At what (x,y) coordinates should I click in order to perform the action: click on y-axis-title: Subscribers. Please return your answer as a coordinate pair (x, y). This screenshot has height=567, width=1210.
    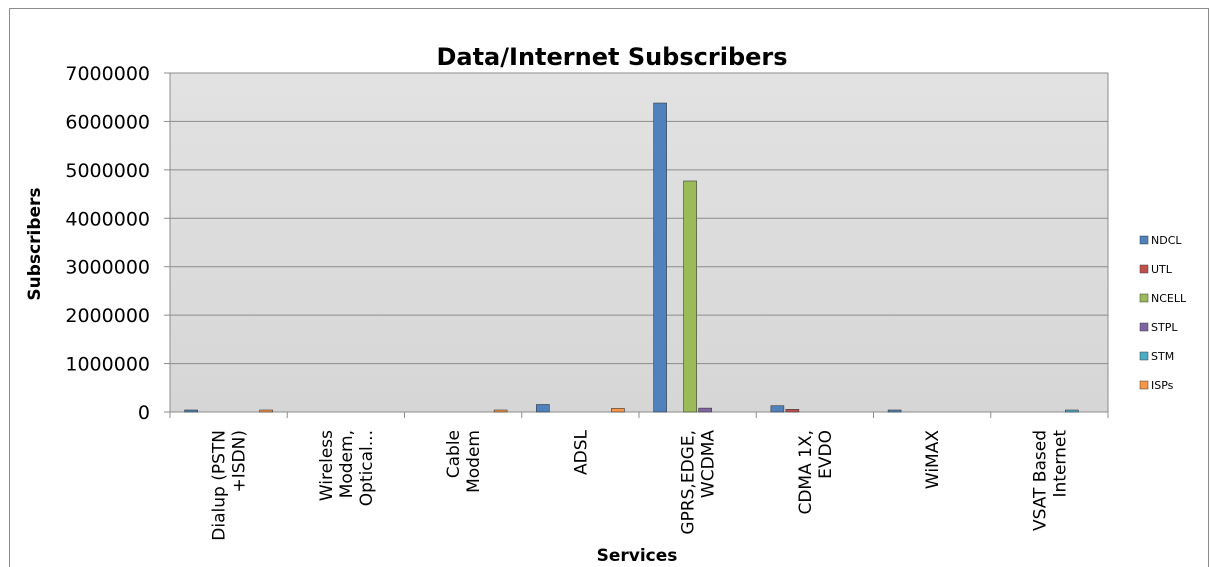
    Looking at the image, I should click on (35, 243).